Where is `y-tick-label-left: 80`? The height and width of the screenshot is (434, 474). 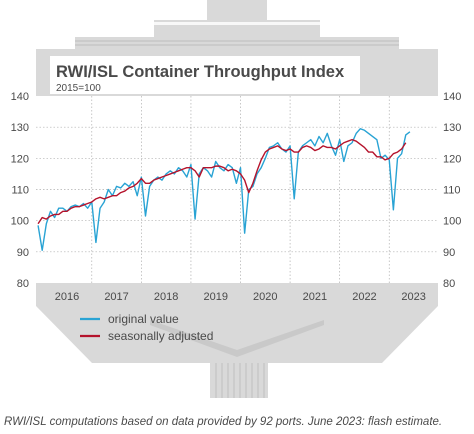
y-tick-label-left: 80 is located at coordinates (23, 284).